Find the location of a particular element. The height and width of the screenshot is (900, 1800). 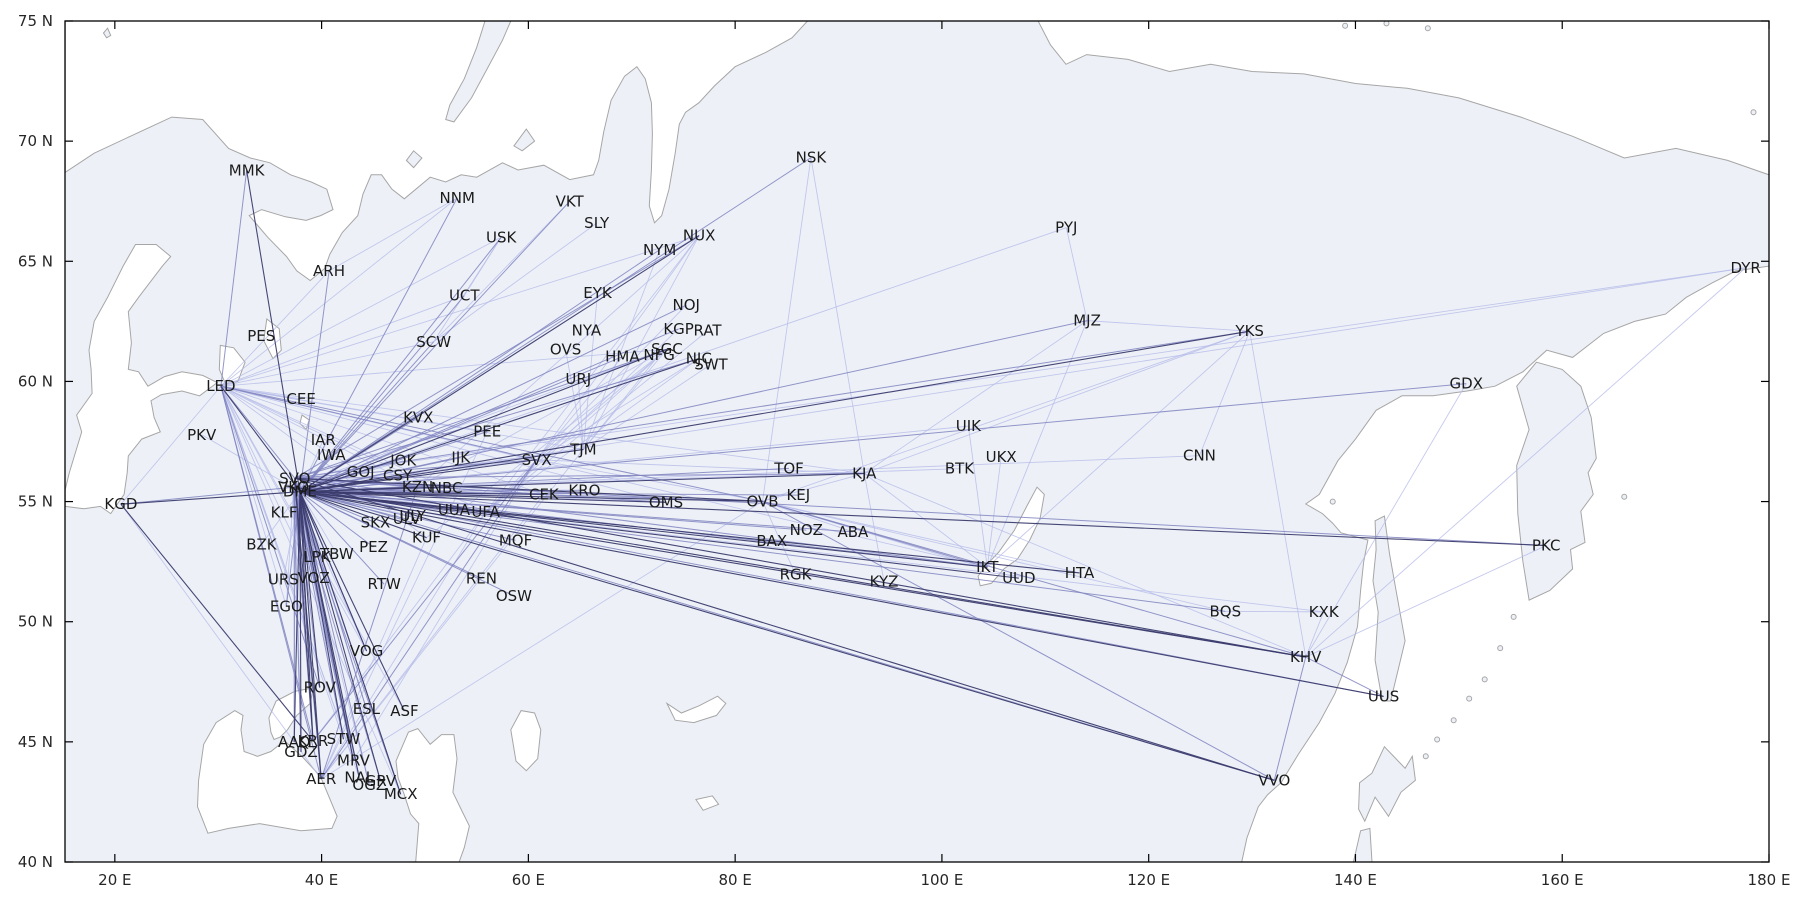

airport-label-NNM: NNM is located at coordinates (457, 198).